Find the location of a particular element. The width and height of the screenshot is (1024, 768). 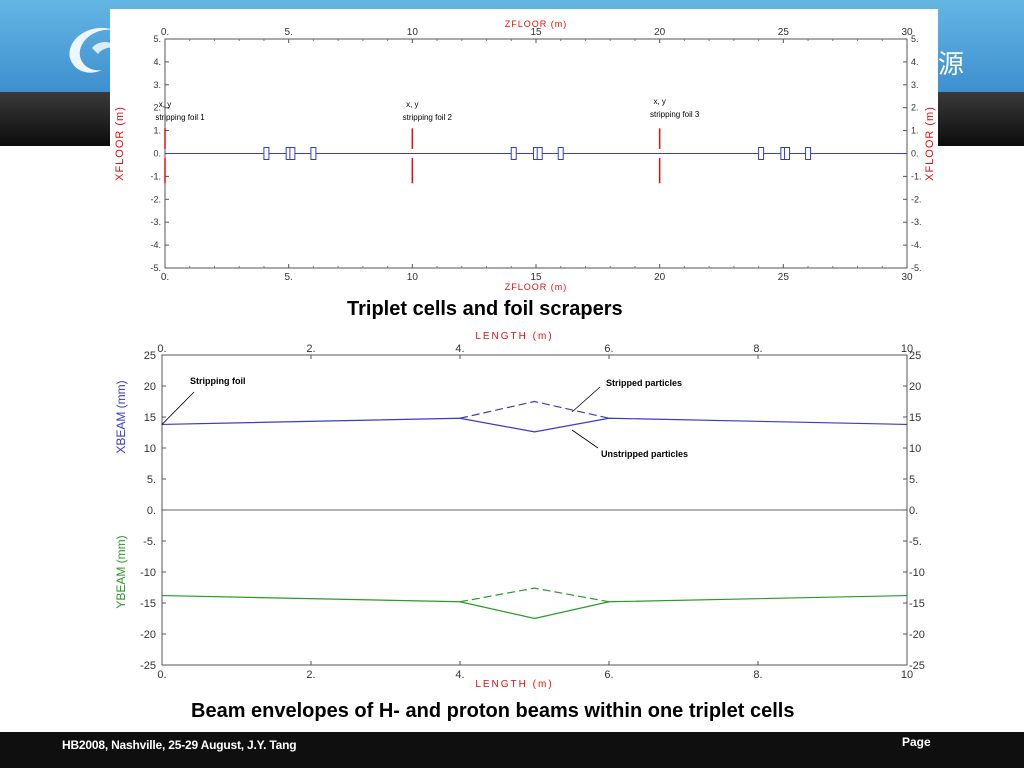

y-axis-label-ybeam: YBEAM (mm) is located at coordinates (121, 571).